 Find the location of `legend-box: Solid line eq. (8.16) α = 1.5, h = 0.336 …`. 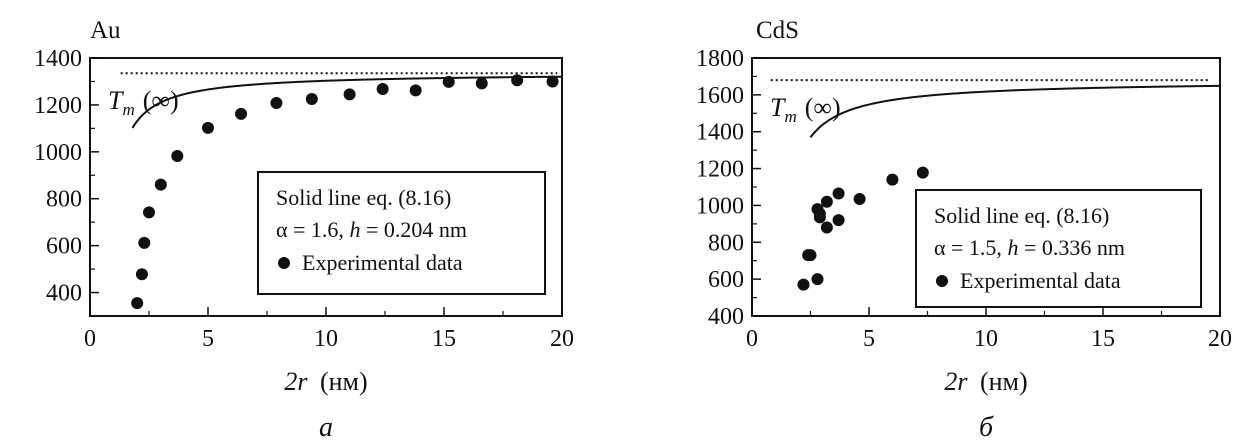

legend-box: Solid line eq. (8.16) α = 1.5, h = 0.336 … is located at coordinates (1058, 248).